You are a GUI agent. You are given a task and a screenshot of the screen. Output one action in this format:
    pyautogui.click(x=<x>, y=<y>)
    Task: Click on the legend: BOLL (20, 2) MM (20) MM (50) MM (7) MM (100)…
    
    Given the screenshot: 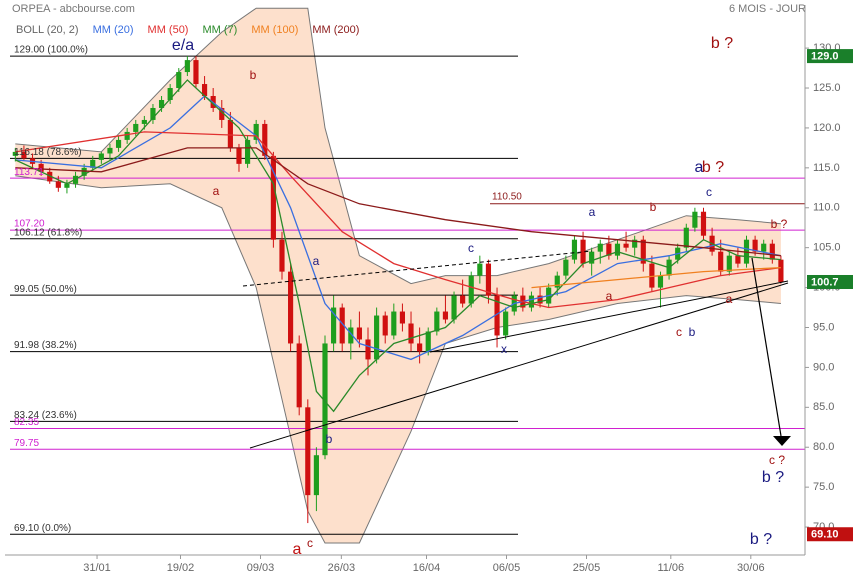 What is the action you would take?
    pyautogui.click(x=187, y=30)
    